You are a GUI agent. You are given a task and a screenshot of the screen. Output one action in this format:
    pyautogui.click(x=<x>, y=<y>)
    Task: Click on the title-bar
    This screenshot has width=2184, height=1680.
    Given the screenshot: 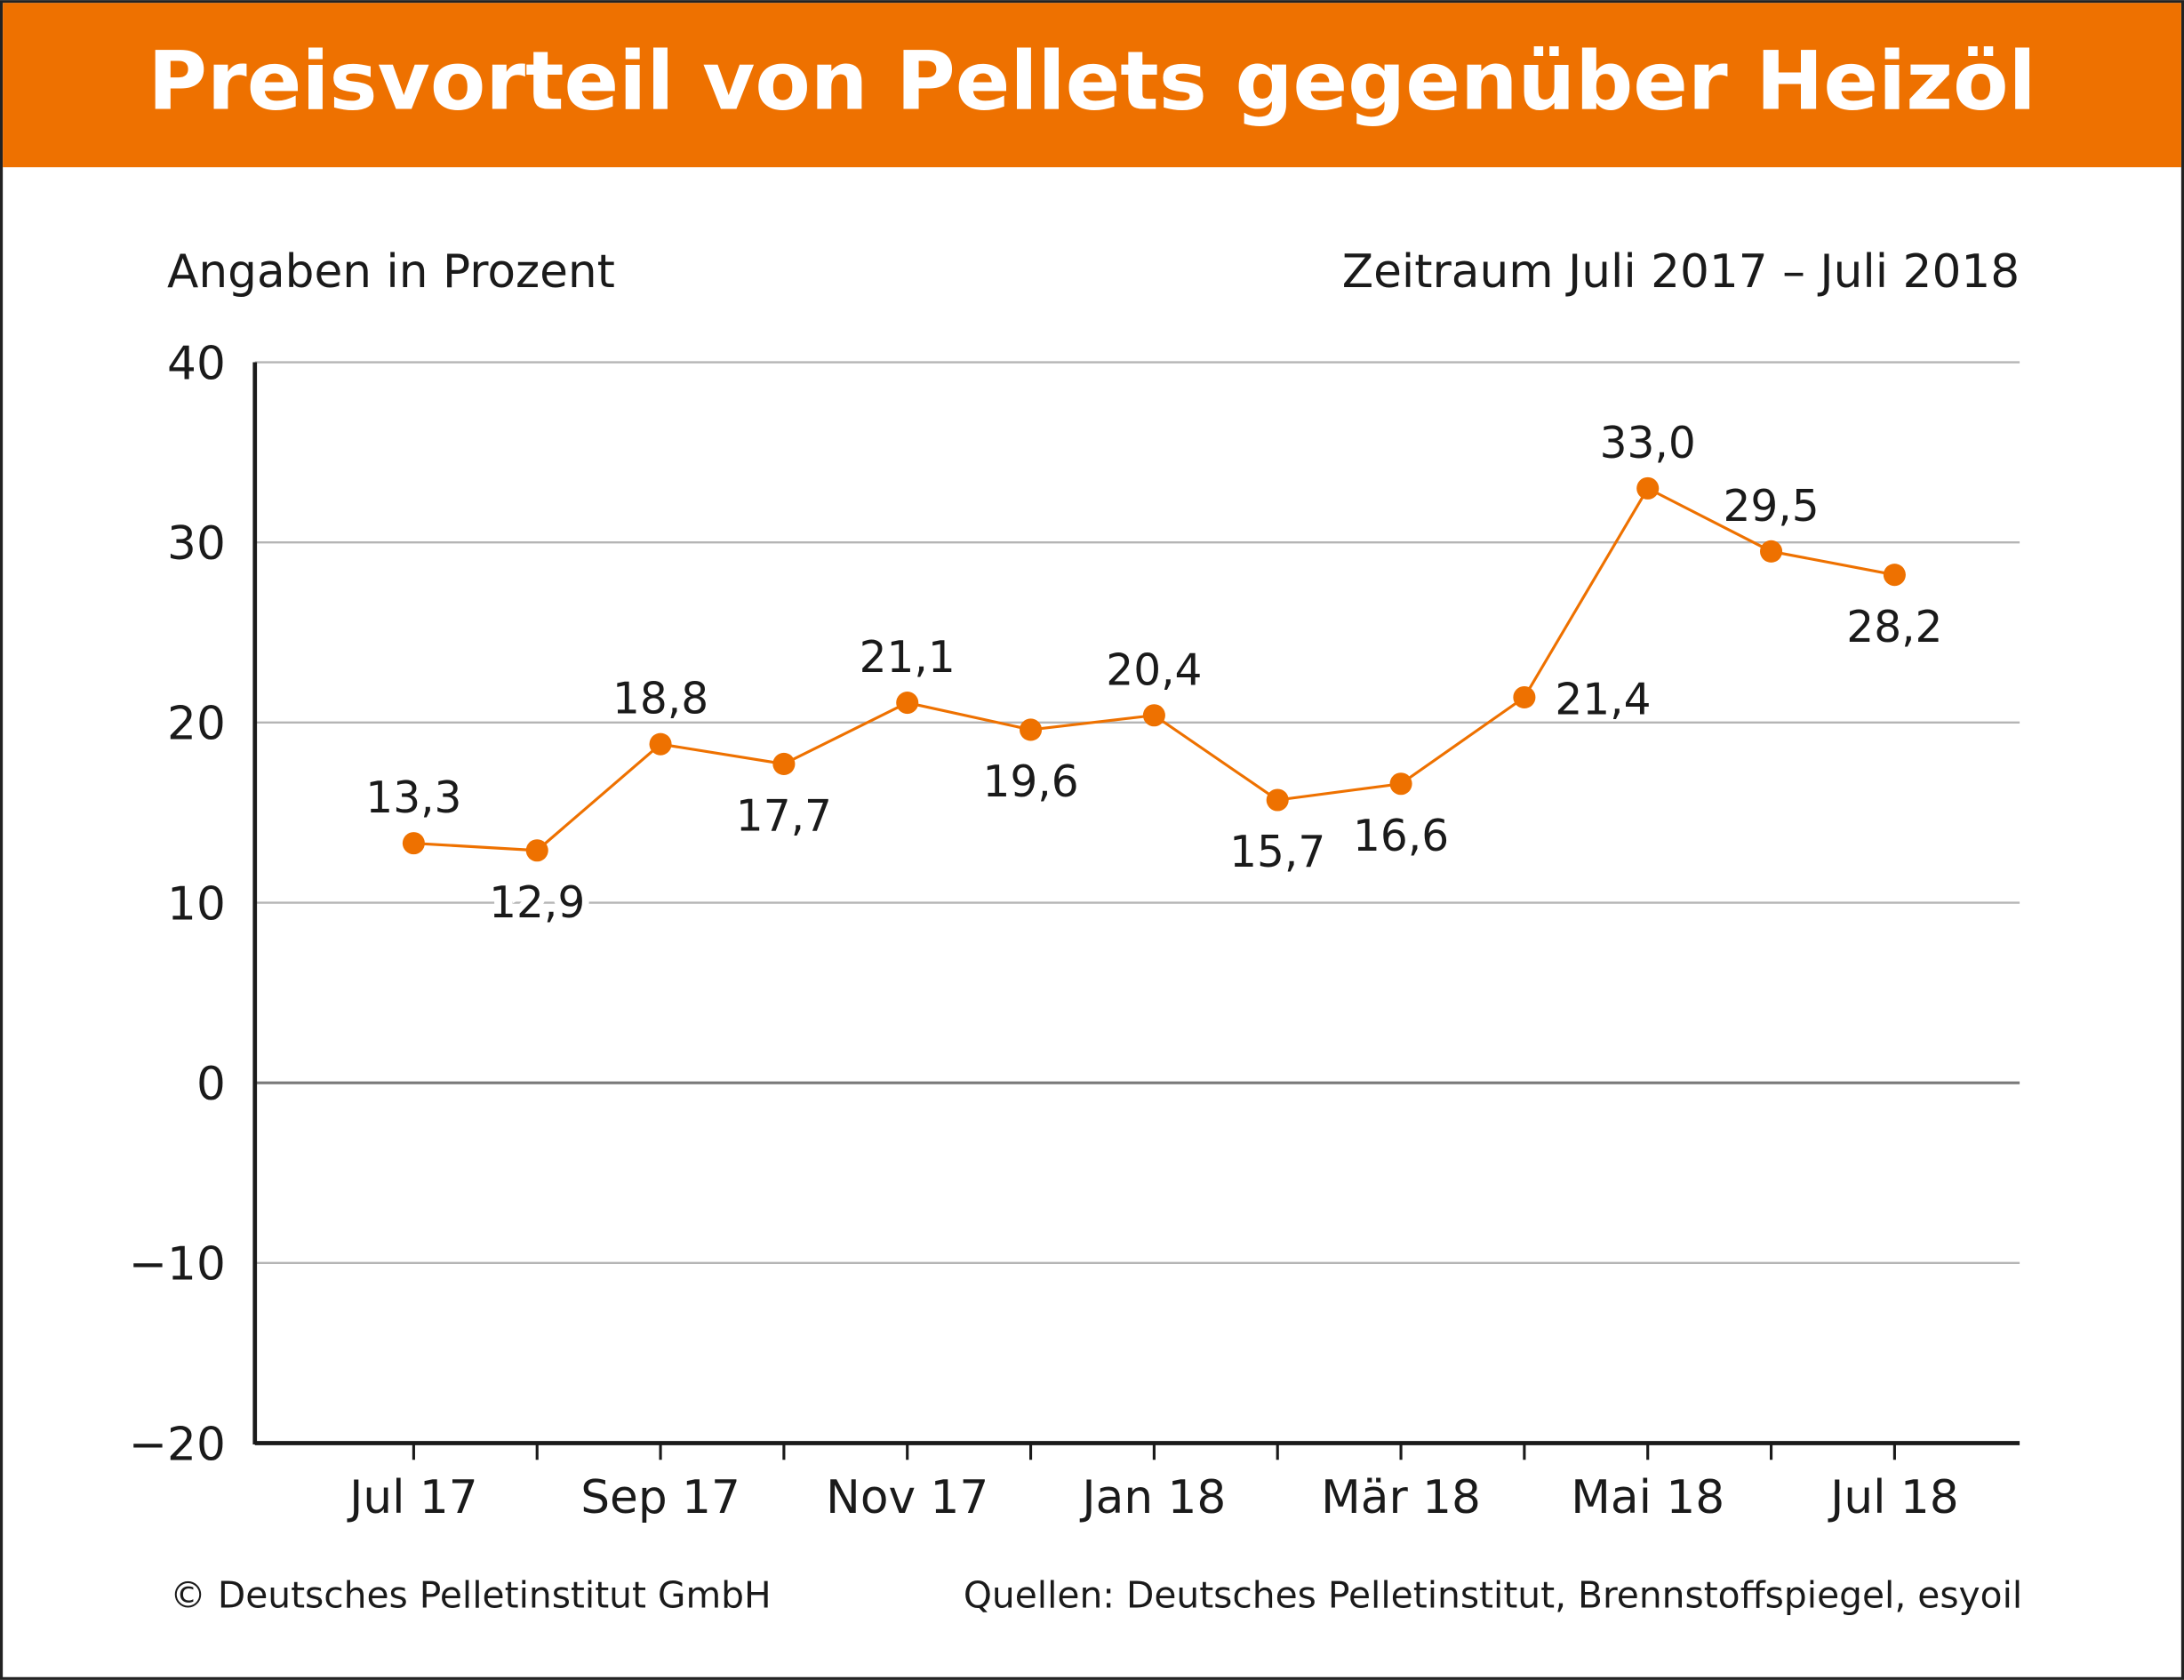 What is the action you would take?
    pyautogui.click(x=1092, y=85)
    